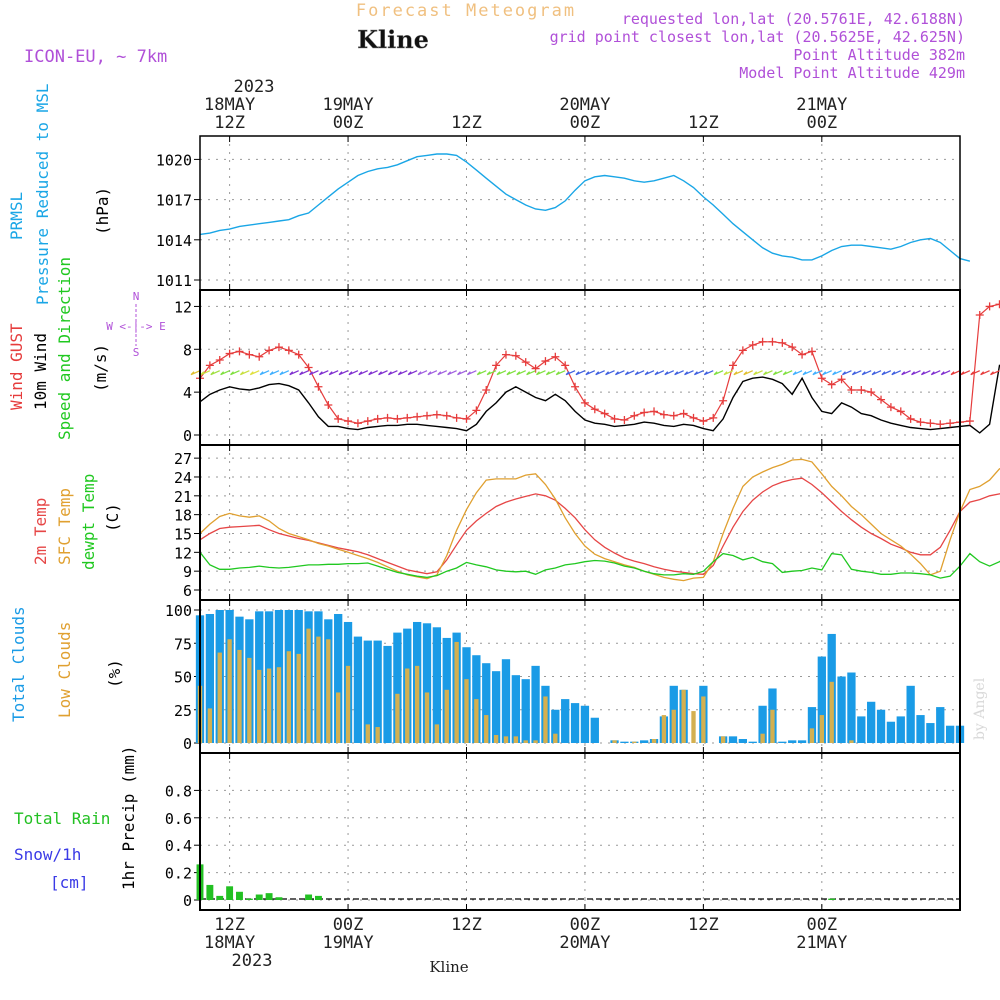  Describe the element at coordinates (136, 296) in the screenshot. I see `compass-n: N` at that location.